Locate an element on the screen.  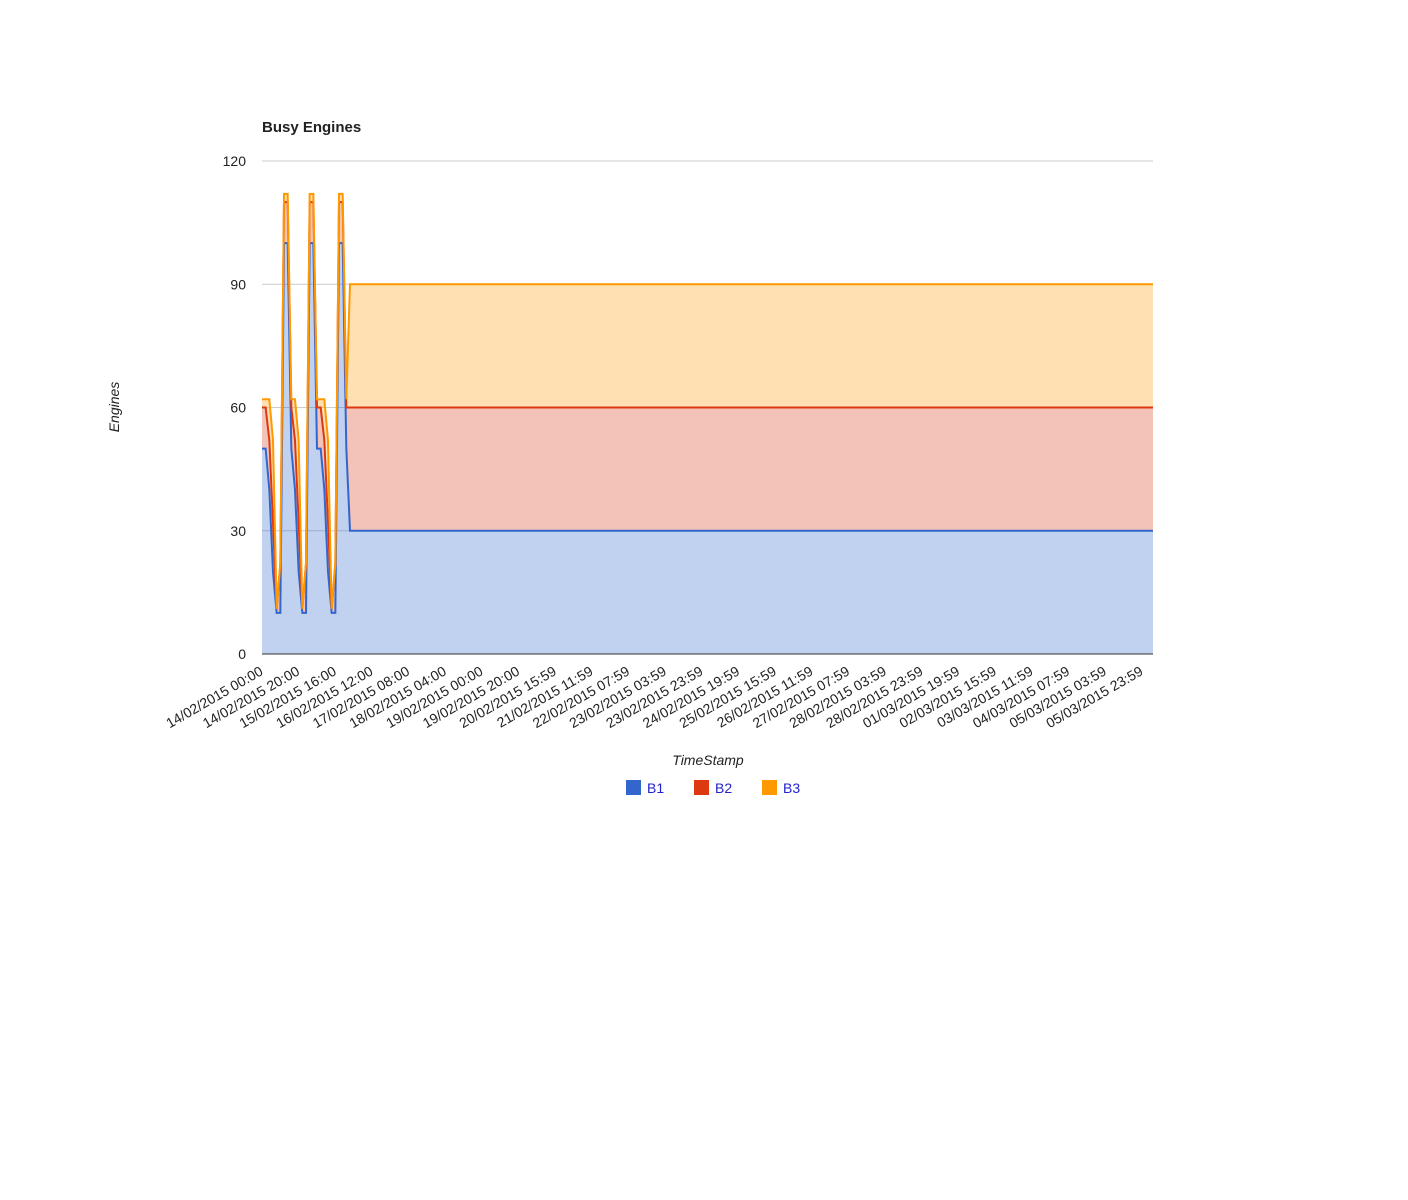
y-tick-label: 90 is located at coordinates (238, 284).